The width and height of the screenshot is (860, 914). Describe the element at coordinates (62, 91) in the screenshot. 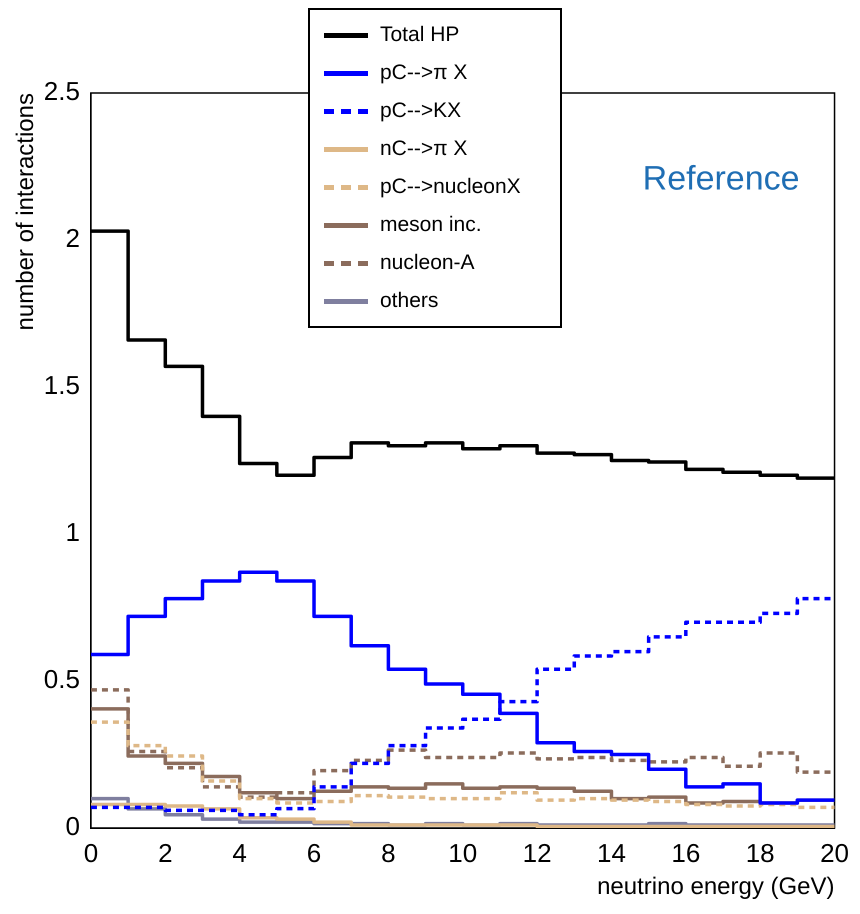

I see `y-tick-label: 2.5` at that location.